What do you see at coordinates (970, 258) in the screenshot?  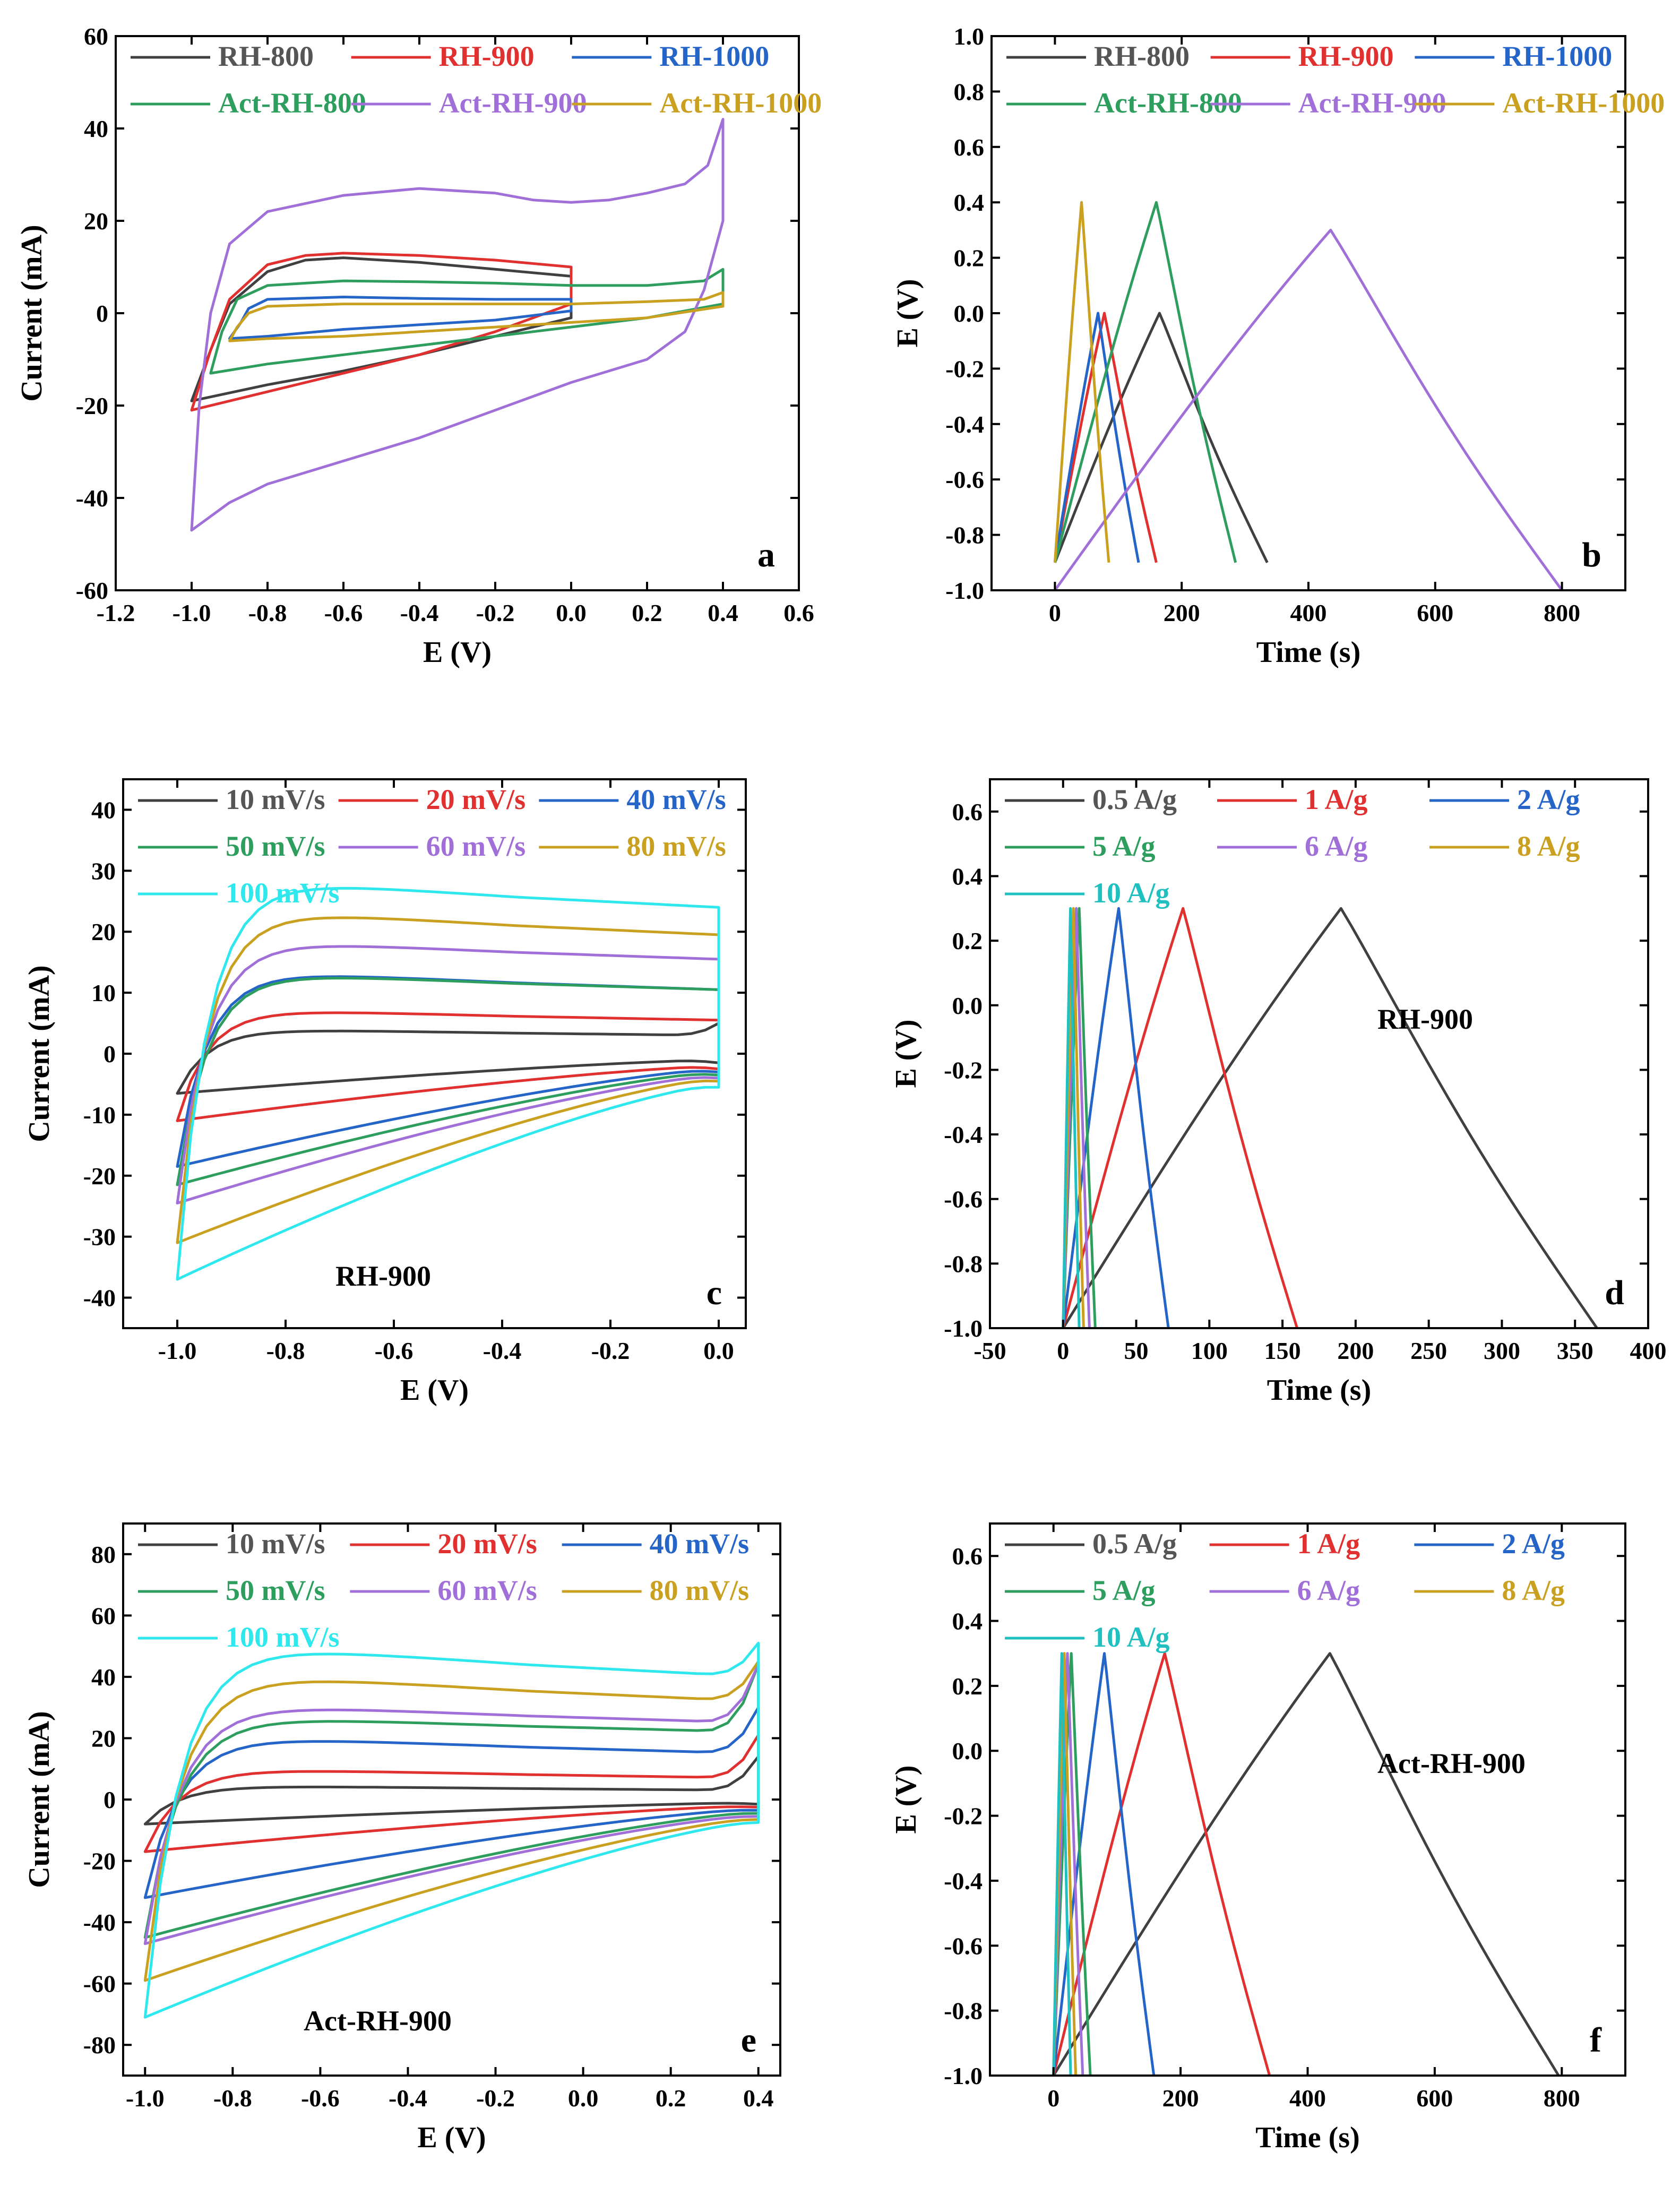 I see `y-tick-label: 0.2` at bounding box center [970, 258].